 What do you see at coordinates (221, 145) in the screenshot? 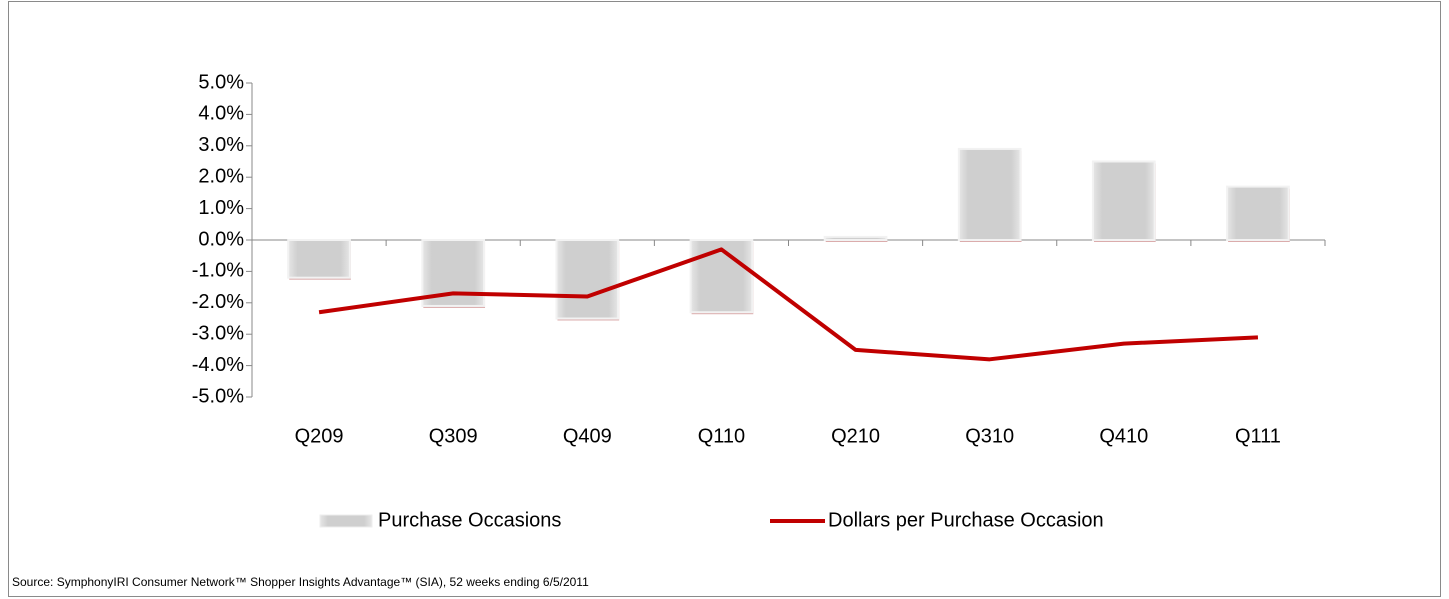
I see `y-tick-label: 3.0%` at bounding box center [221, 145].